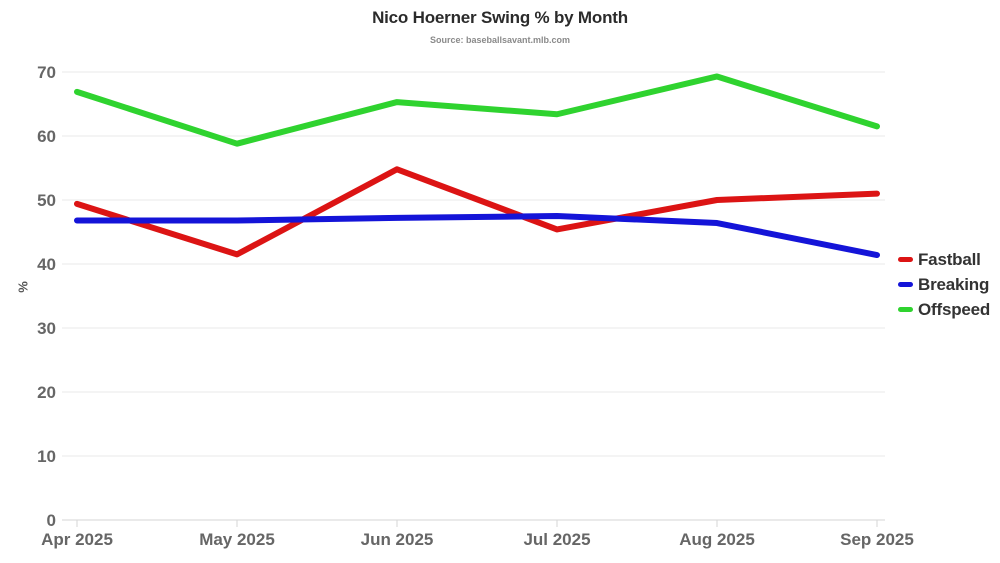  I want to click on x-tick-label-2: Jun 2025, so click(397, 539).